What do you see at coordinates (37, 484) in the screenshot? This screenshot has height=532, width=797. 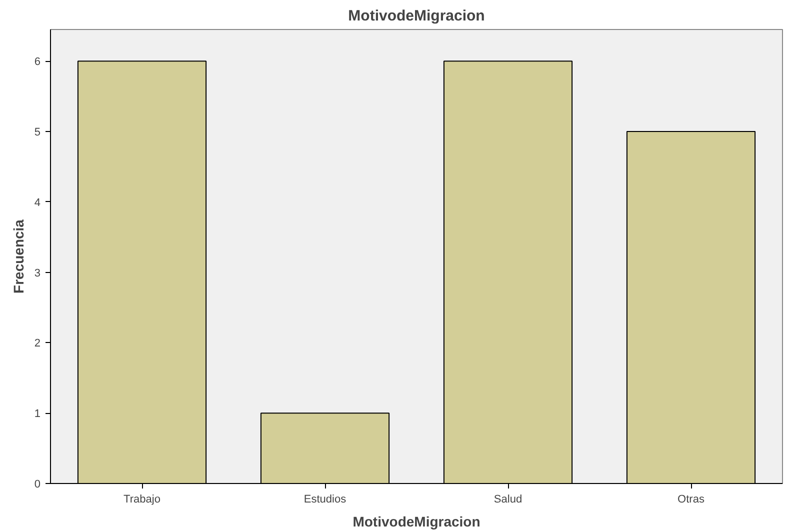 I see `y-tick-label: 0` at bounding box center [37, 484].